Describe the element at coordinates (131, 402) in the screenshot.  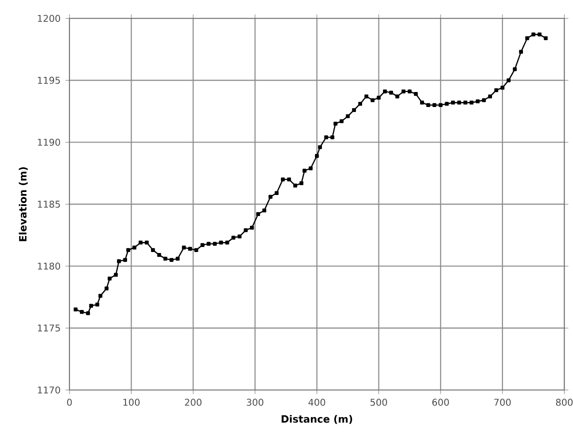
I see `x-tick-label: 100` at that location.